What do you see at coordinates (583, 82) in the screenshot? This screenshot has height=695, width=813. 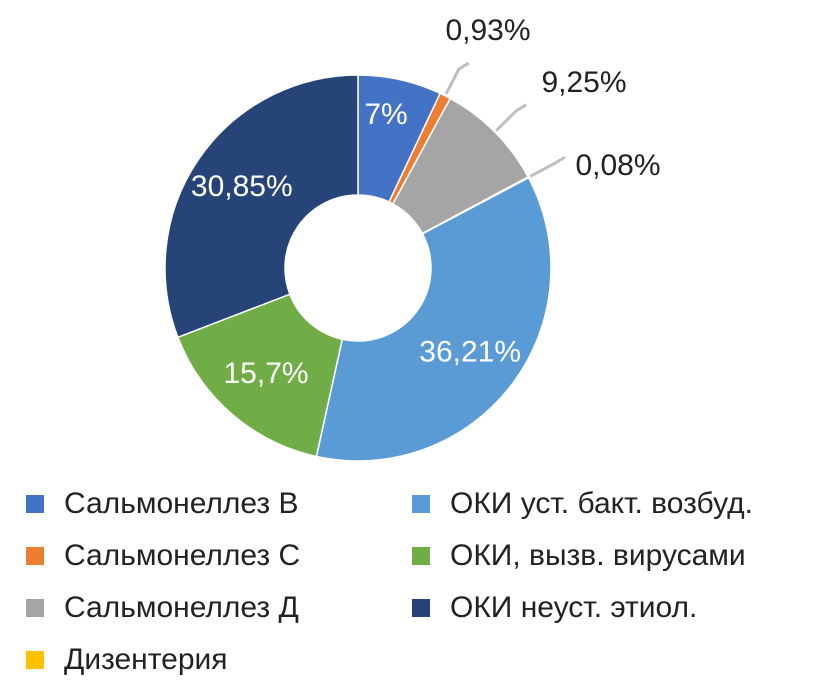 I see `data-label-сальмонеллез-д: 9,25%` at bounding box center [583, 82].